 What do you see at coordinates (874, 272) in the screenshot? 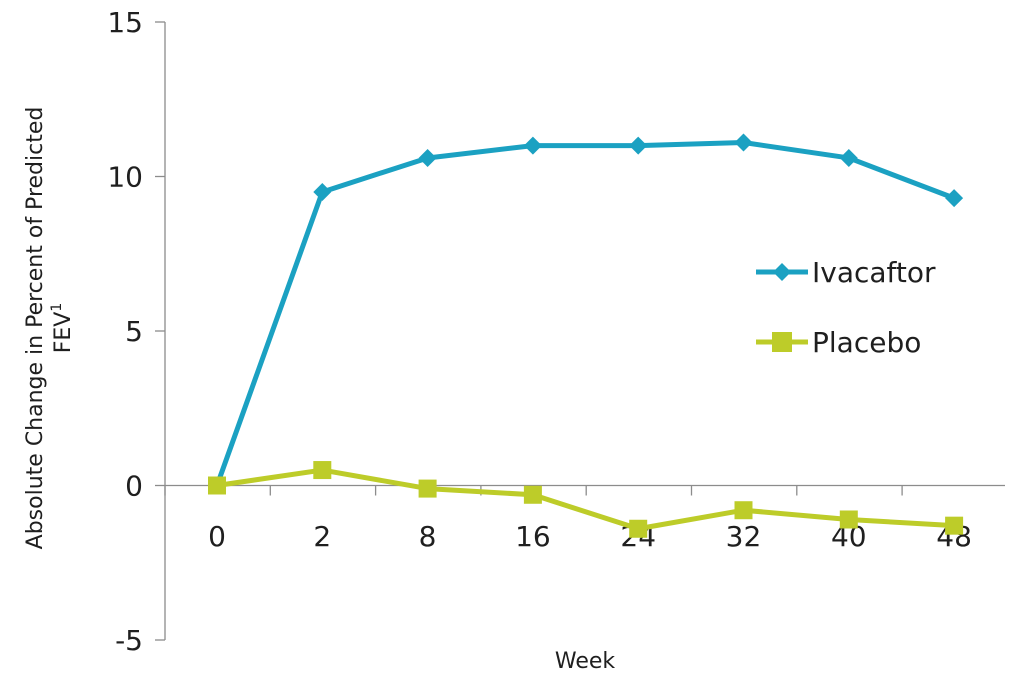
I see `legend-label: Ivacaftor` at bounding box center [874, 272].